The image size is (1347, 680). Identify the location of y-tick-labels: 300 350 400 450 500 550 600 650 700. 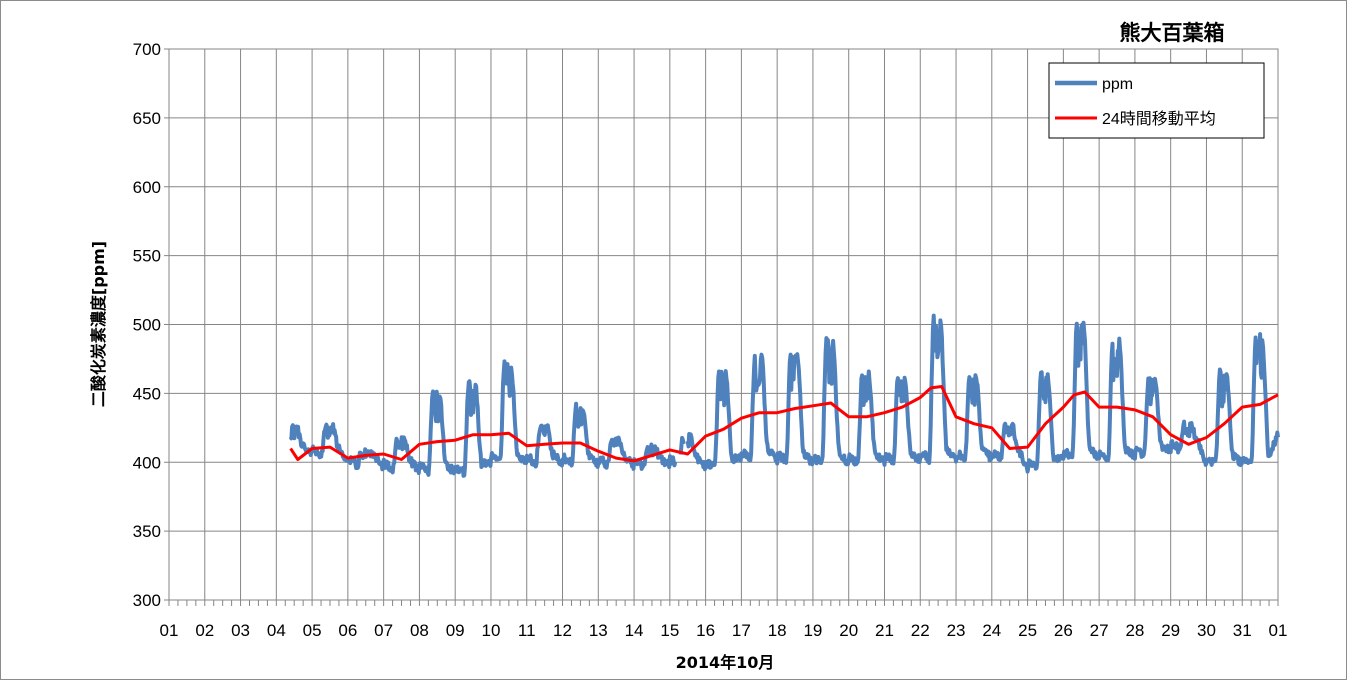
(147, 325).